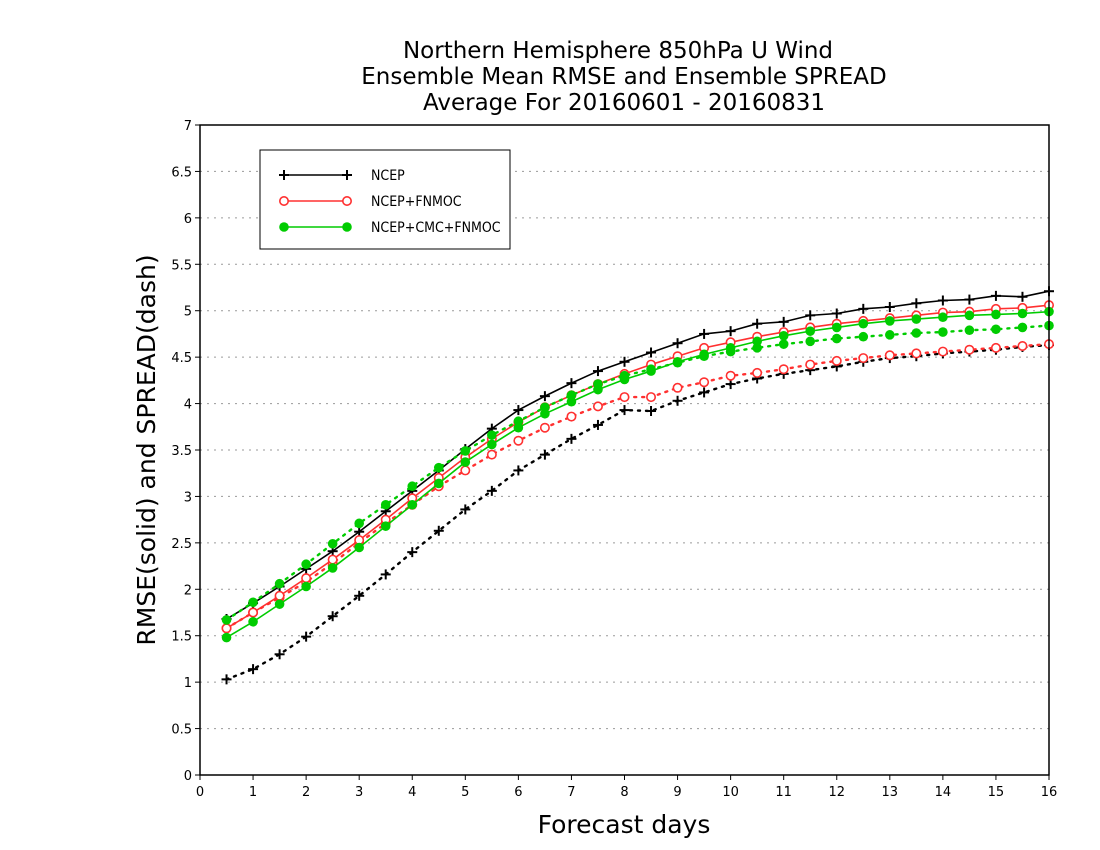  I want to click on y-tick-label-9: 4.5, so click(181, 358).